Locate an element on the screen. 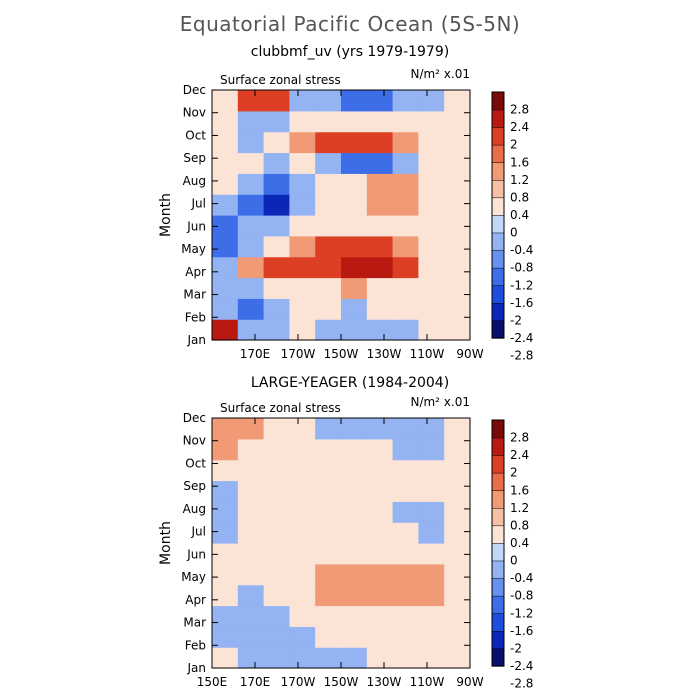 This screenshot has width=700, height=700. x-tick-label: 170W is located at coordinates (298, 682).